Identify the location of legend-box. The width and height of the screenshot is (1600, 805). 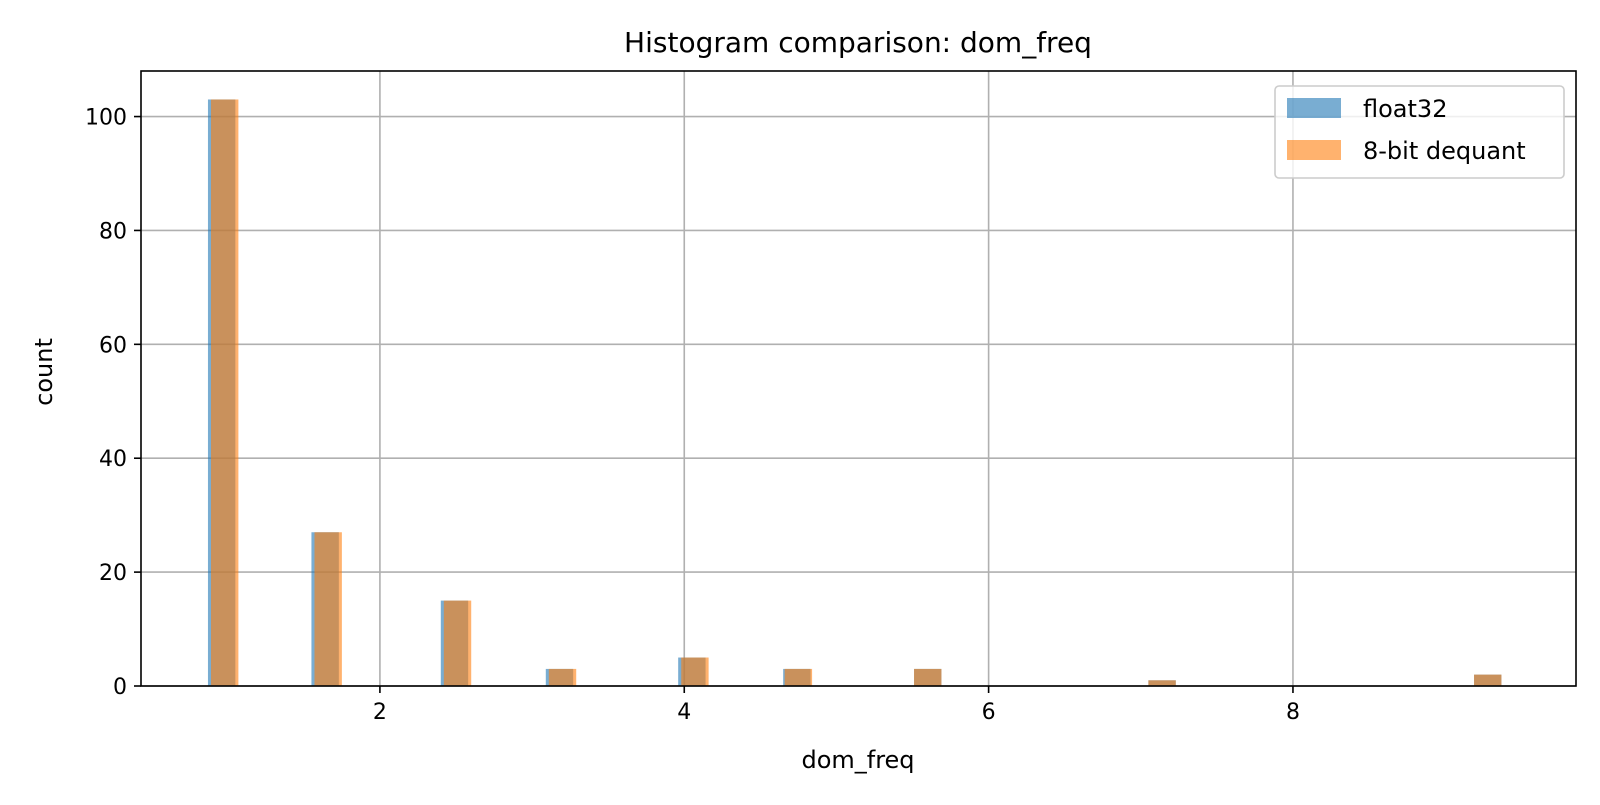
(1419, 132).